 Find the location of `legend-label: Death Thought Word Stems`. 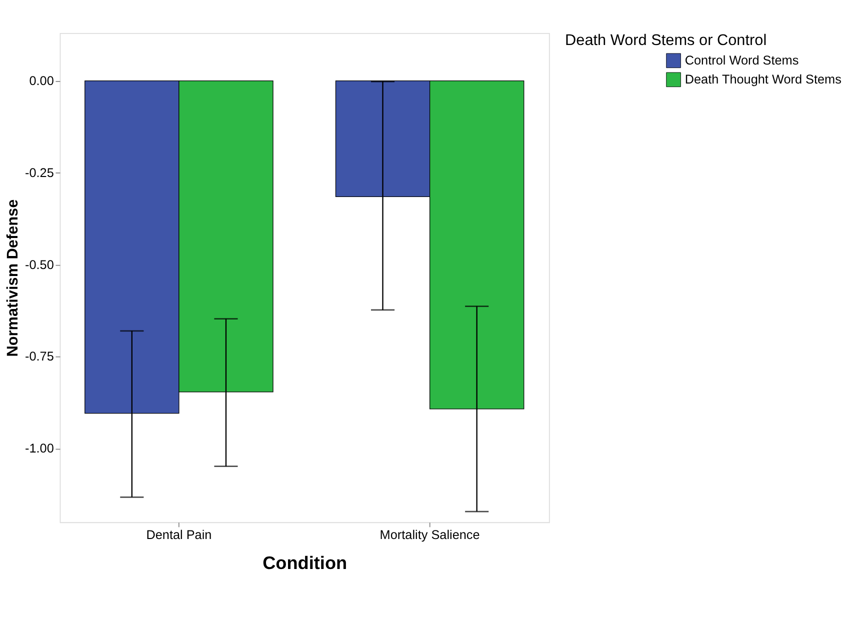

legend-label: Death Thought Word Stems is located at coordinates (763, 79).